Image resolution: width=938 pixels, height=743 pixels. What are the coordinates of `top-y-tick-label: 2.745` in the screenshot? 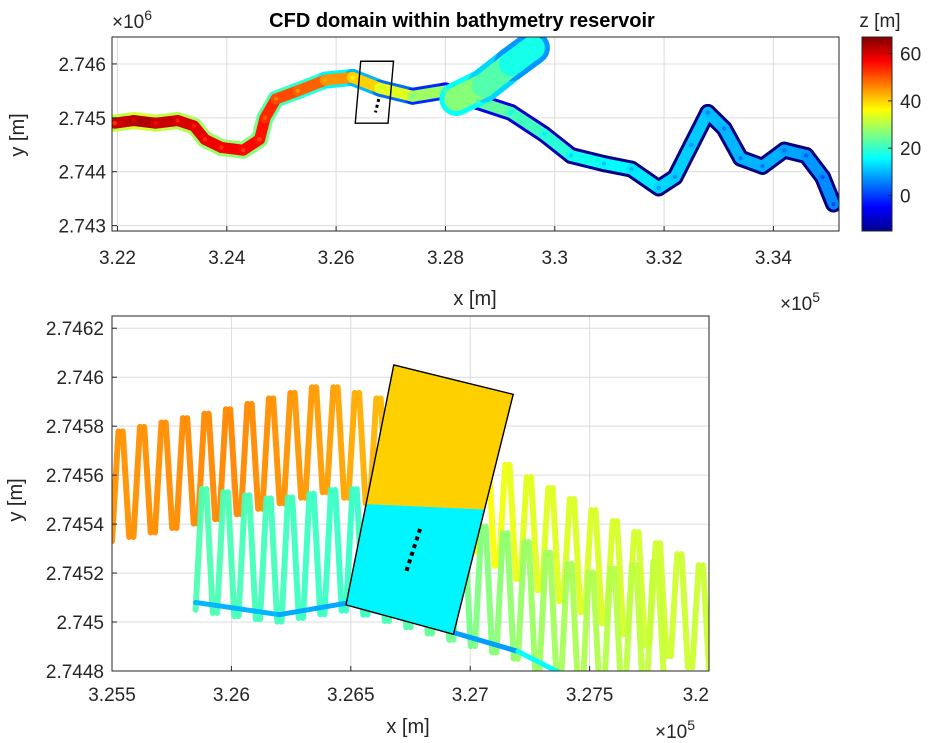 It's located at (82, 119).